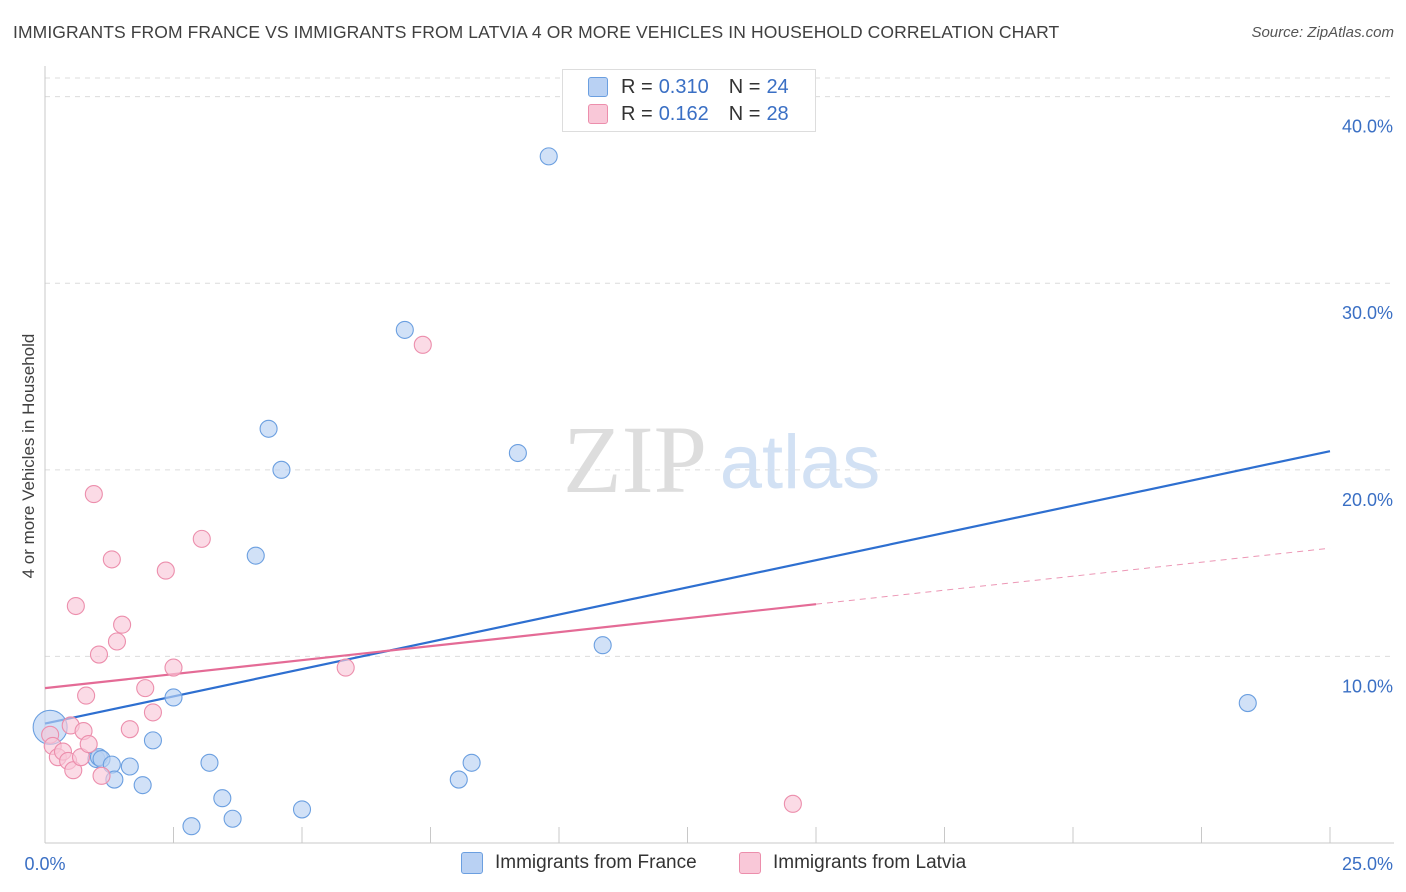  I want to click on latvia-swatch, so click(598, 114).